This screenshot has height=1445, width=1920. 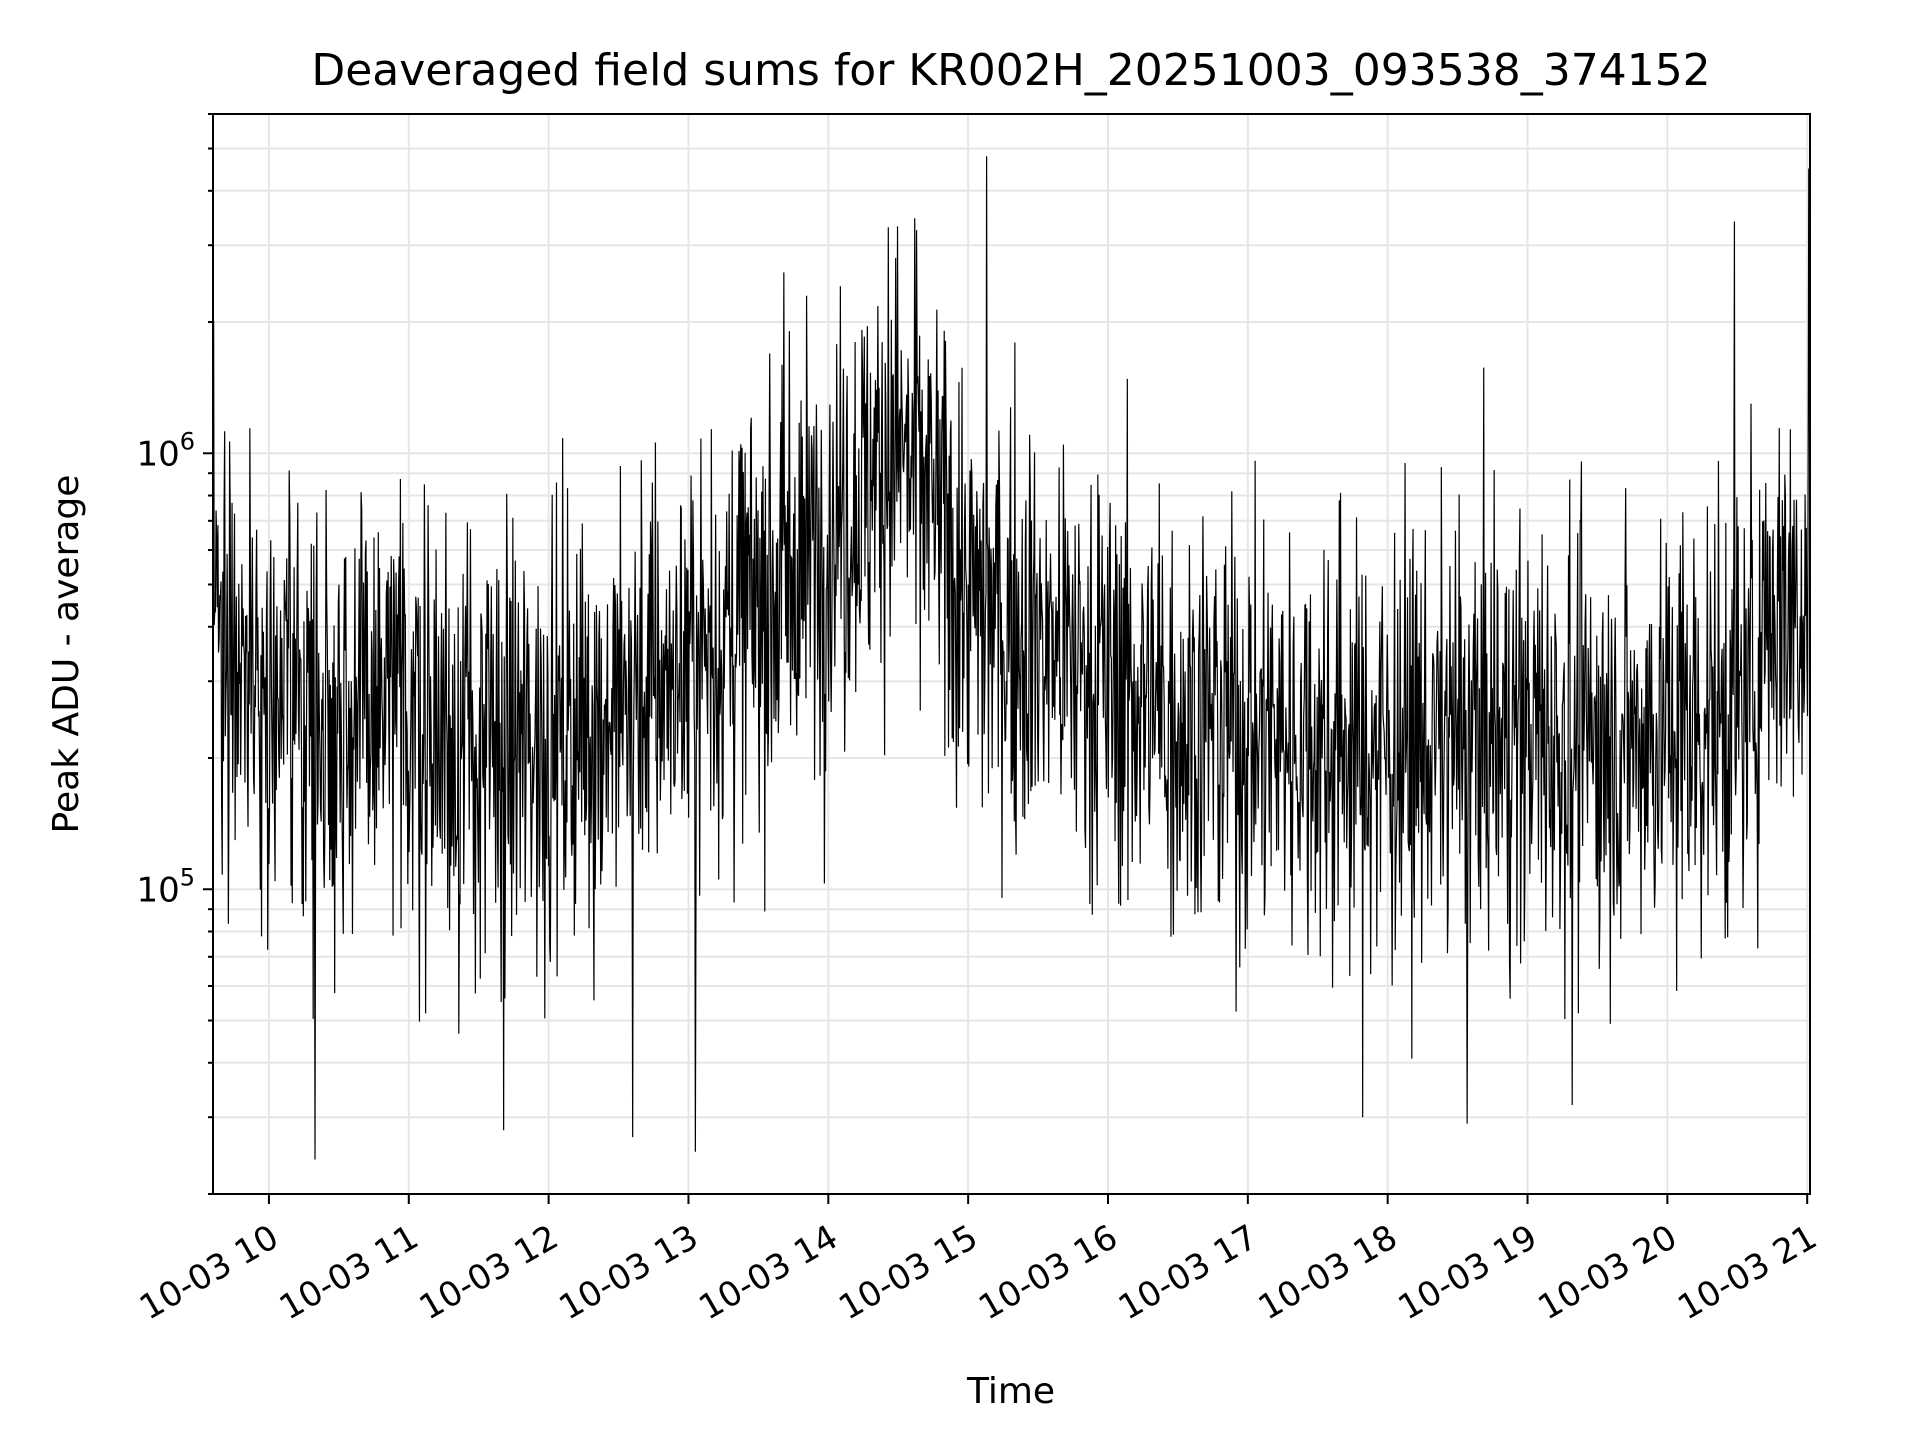 I want to click on x-axis-label: Time, so click(x=1010, y=1391).